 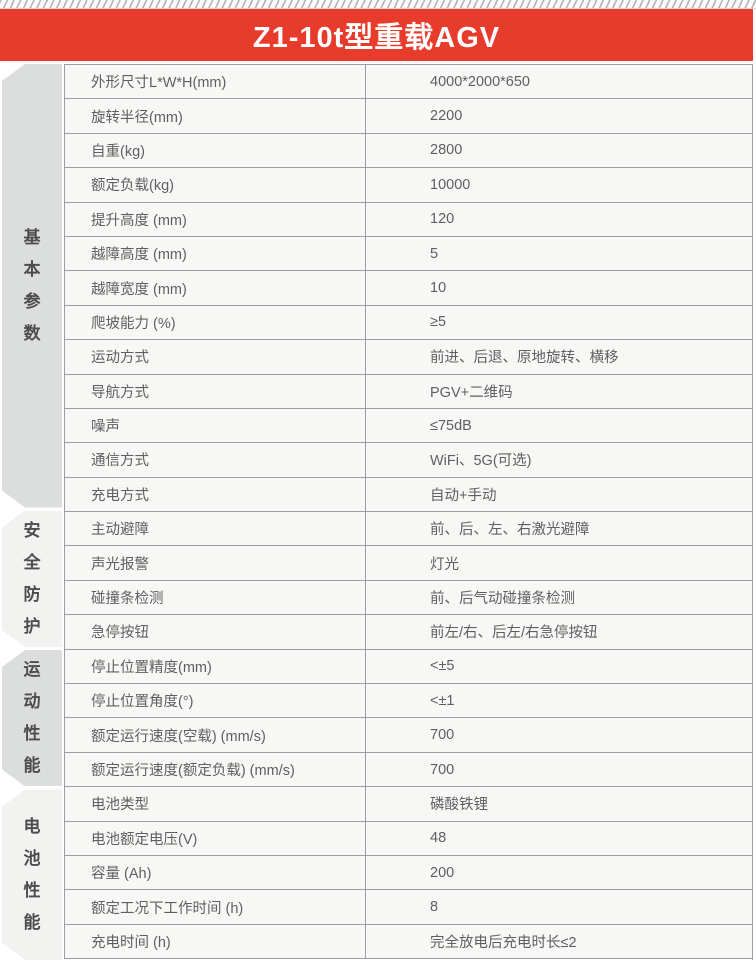 I want to click on category-label: 电池性能, so click(x=32, y=874).